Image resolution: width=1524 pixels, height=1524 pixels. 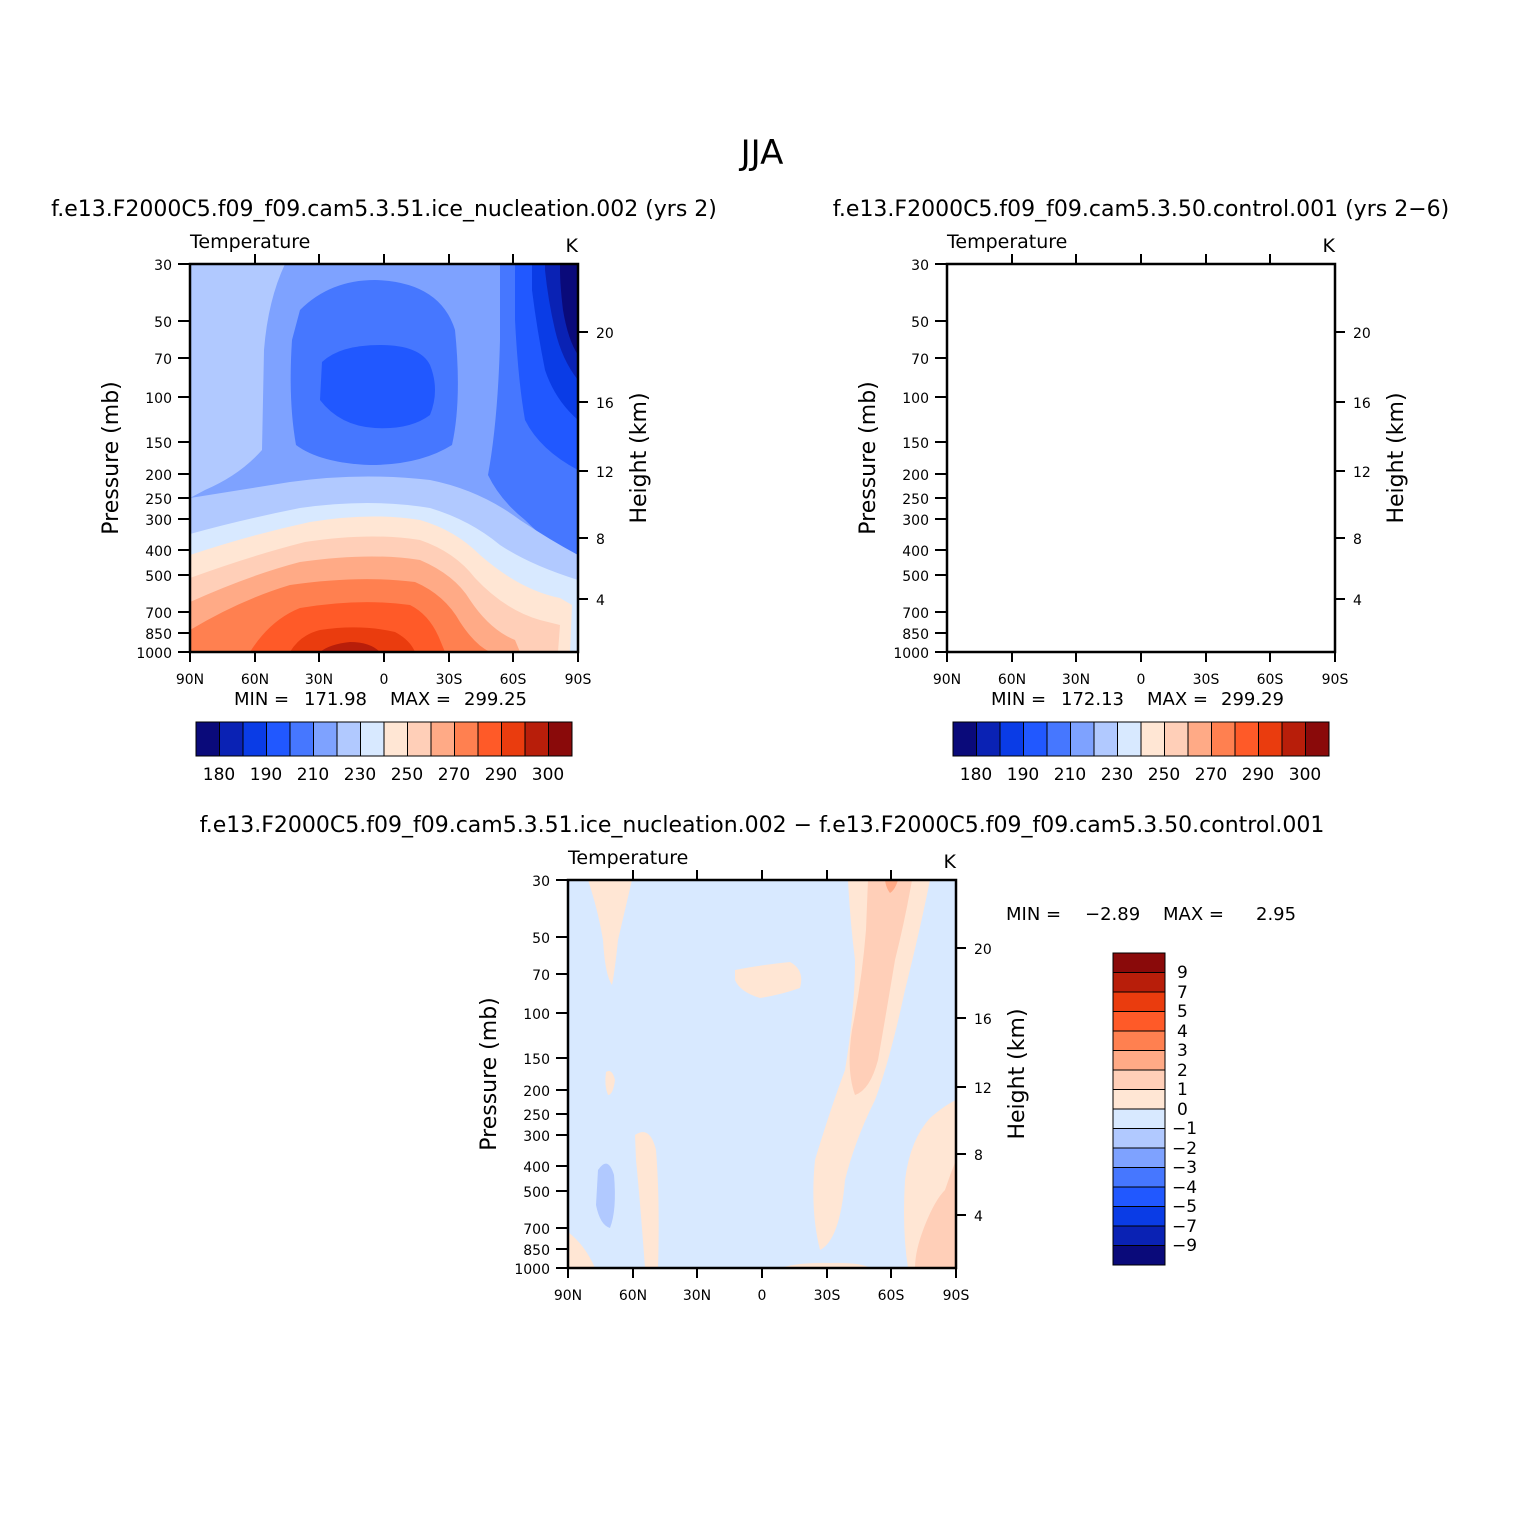 I want to click on x-axis: 90N 60N 30N 0 30S 60S 90S, so click(x=384, y=680).